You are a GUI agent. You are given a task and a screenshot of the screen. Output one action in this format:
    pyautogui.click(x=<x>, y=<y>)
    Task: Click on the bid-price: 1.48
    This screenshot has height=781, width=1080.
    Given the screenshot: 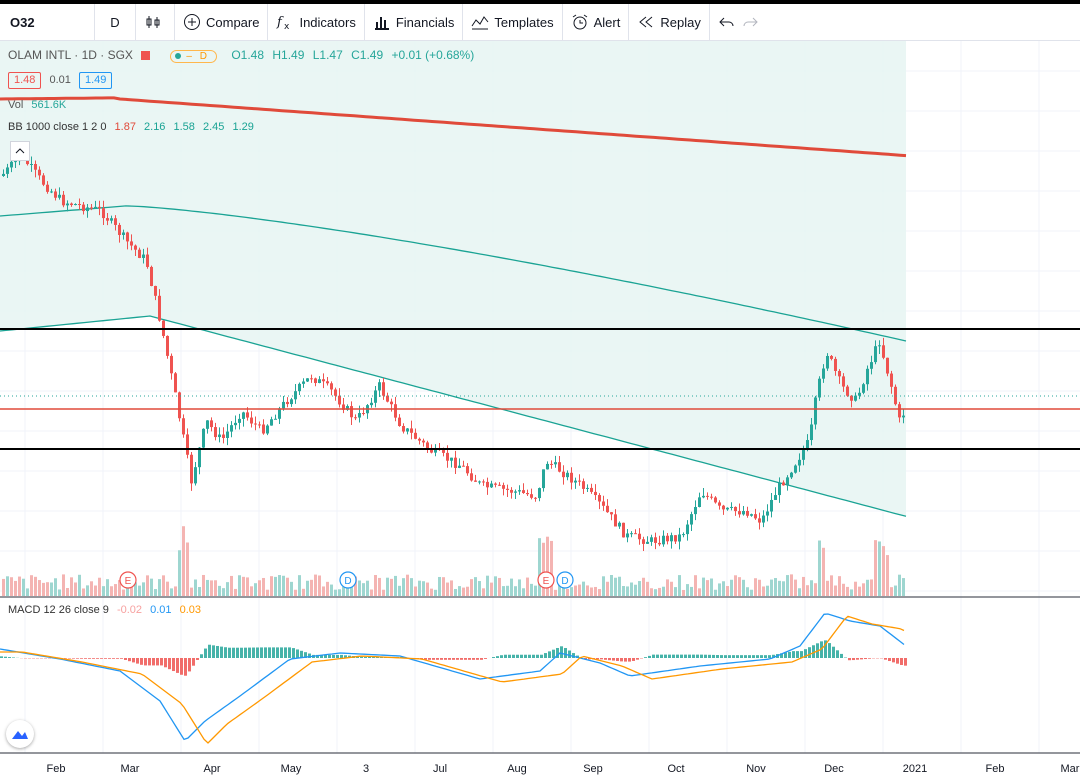 What is the action you would take?
    pyautogui.click(x=25, y=80)
    